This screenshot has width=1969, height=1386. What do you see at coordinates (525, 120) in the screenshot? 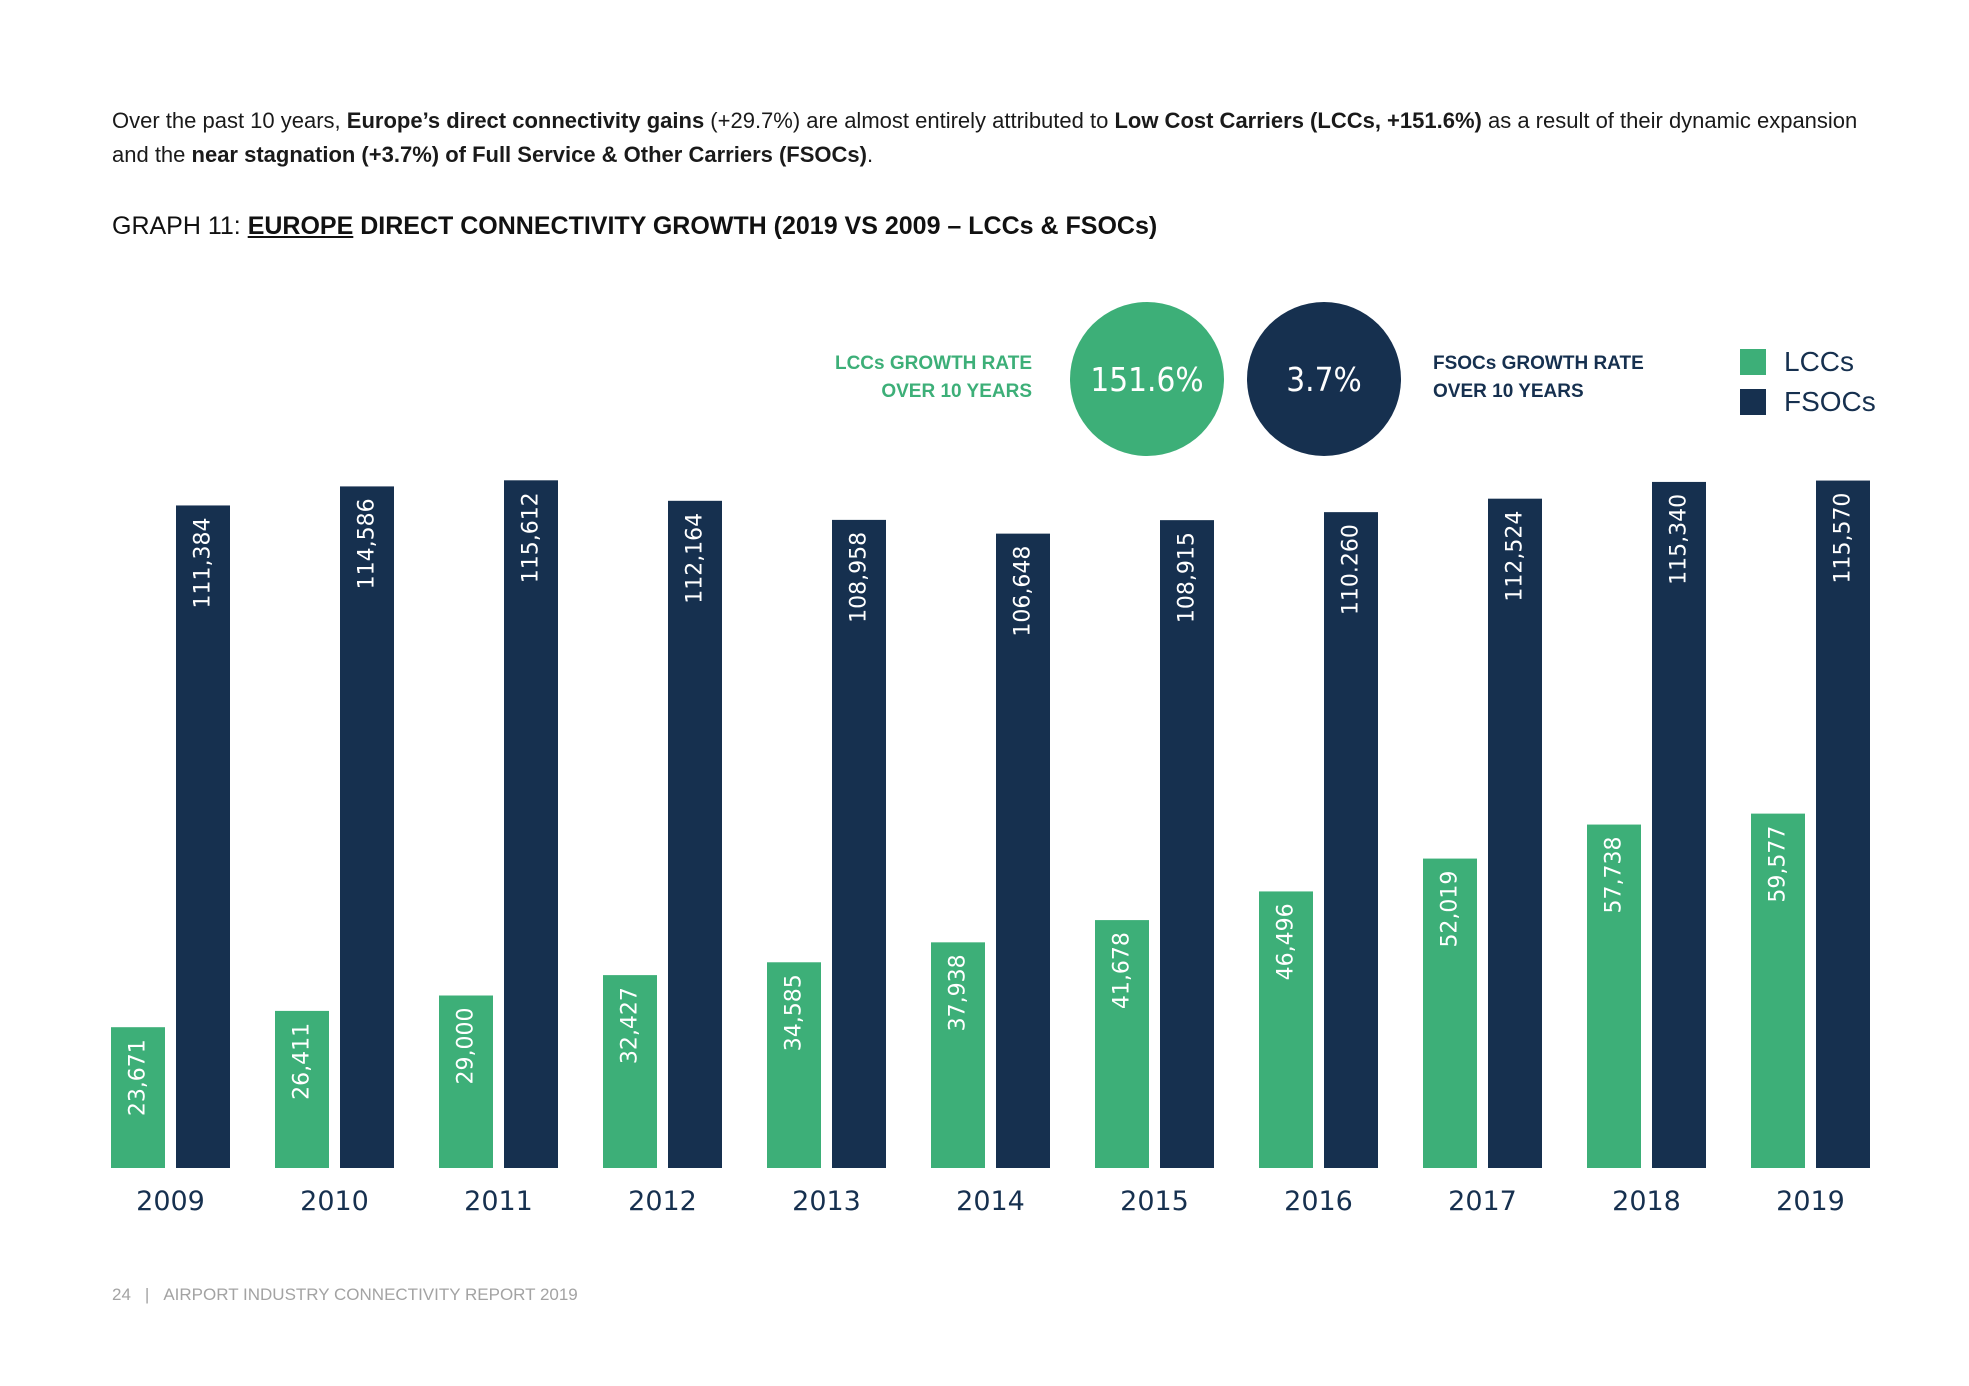
I see `intro-bold-1: Europe’s direct connectivity gains` at bounding box center [525, 120].